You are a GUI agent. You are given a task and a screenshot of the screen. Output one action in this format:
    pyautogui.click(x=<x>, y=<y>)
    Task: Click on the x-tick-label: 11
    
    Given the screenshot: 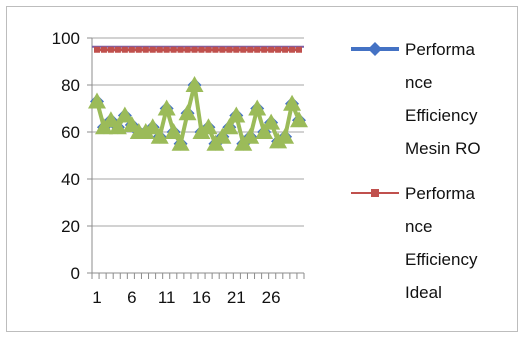 What is the action you would take?
    pyautogui.click(x=167, y=297)
    